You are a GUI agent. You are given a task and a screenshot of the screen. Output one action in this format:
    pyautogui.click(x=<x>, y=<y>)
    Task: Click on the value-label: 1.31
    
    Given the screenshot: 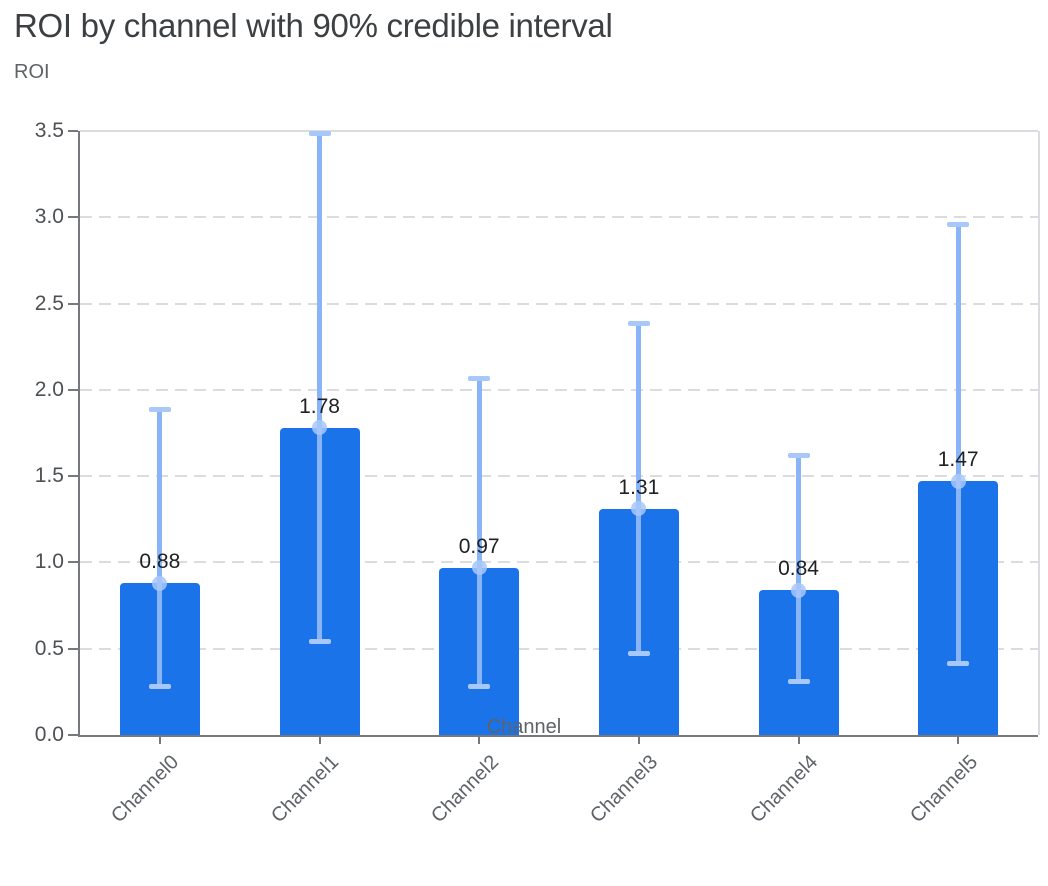 What is the action you would take?
    pyautogui.click(x=639, y=487)
    